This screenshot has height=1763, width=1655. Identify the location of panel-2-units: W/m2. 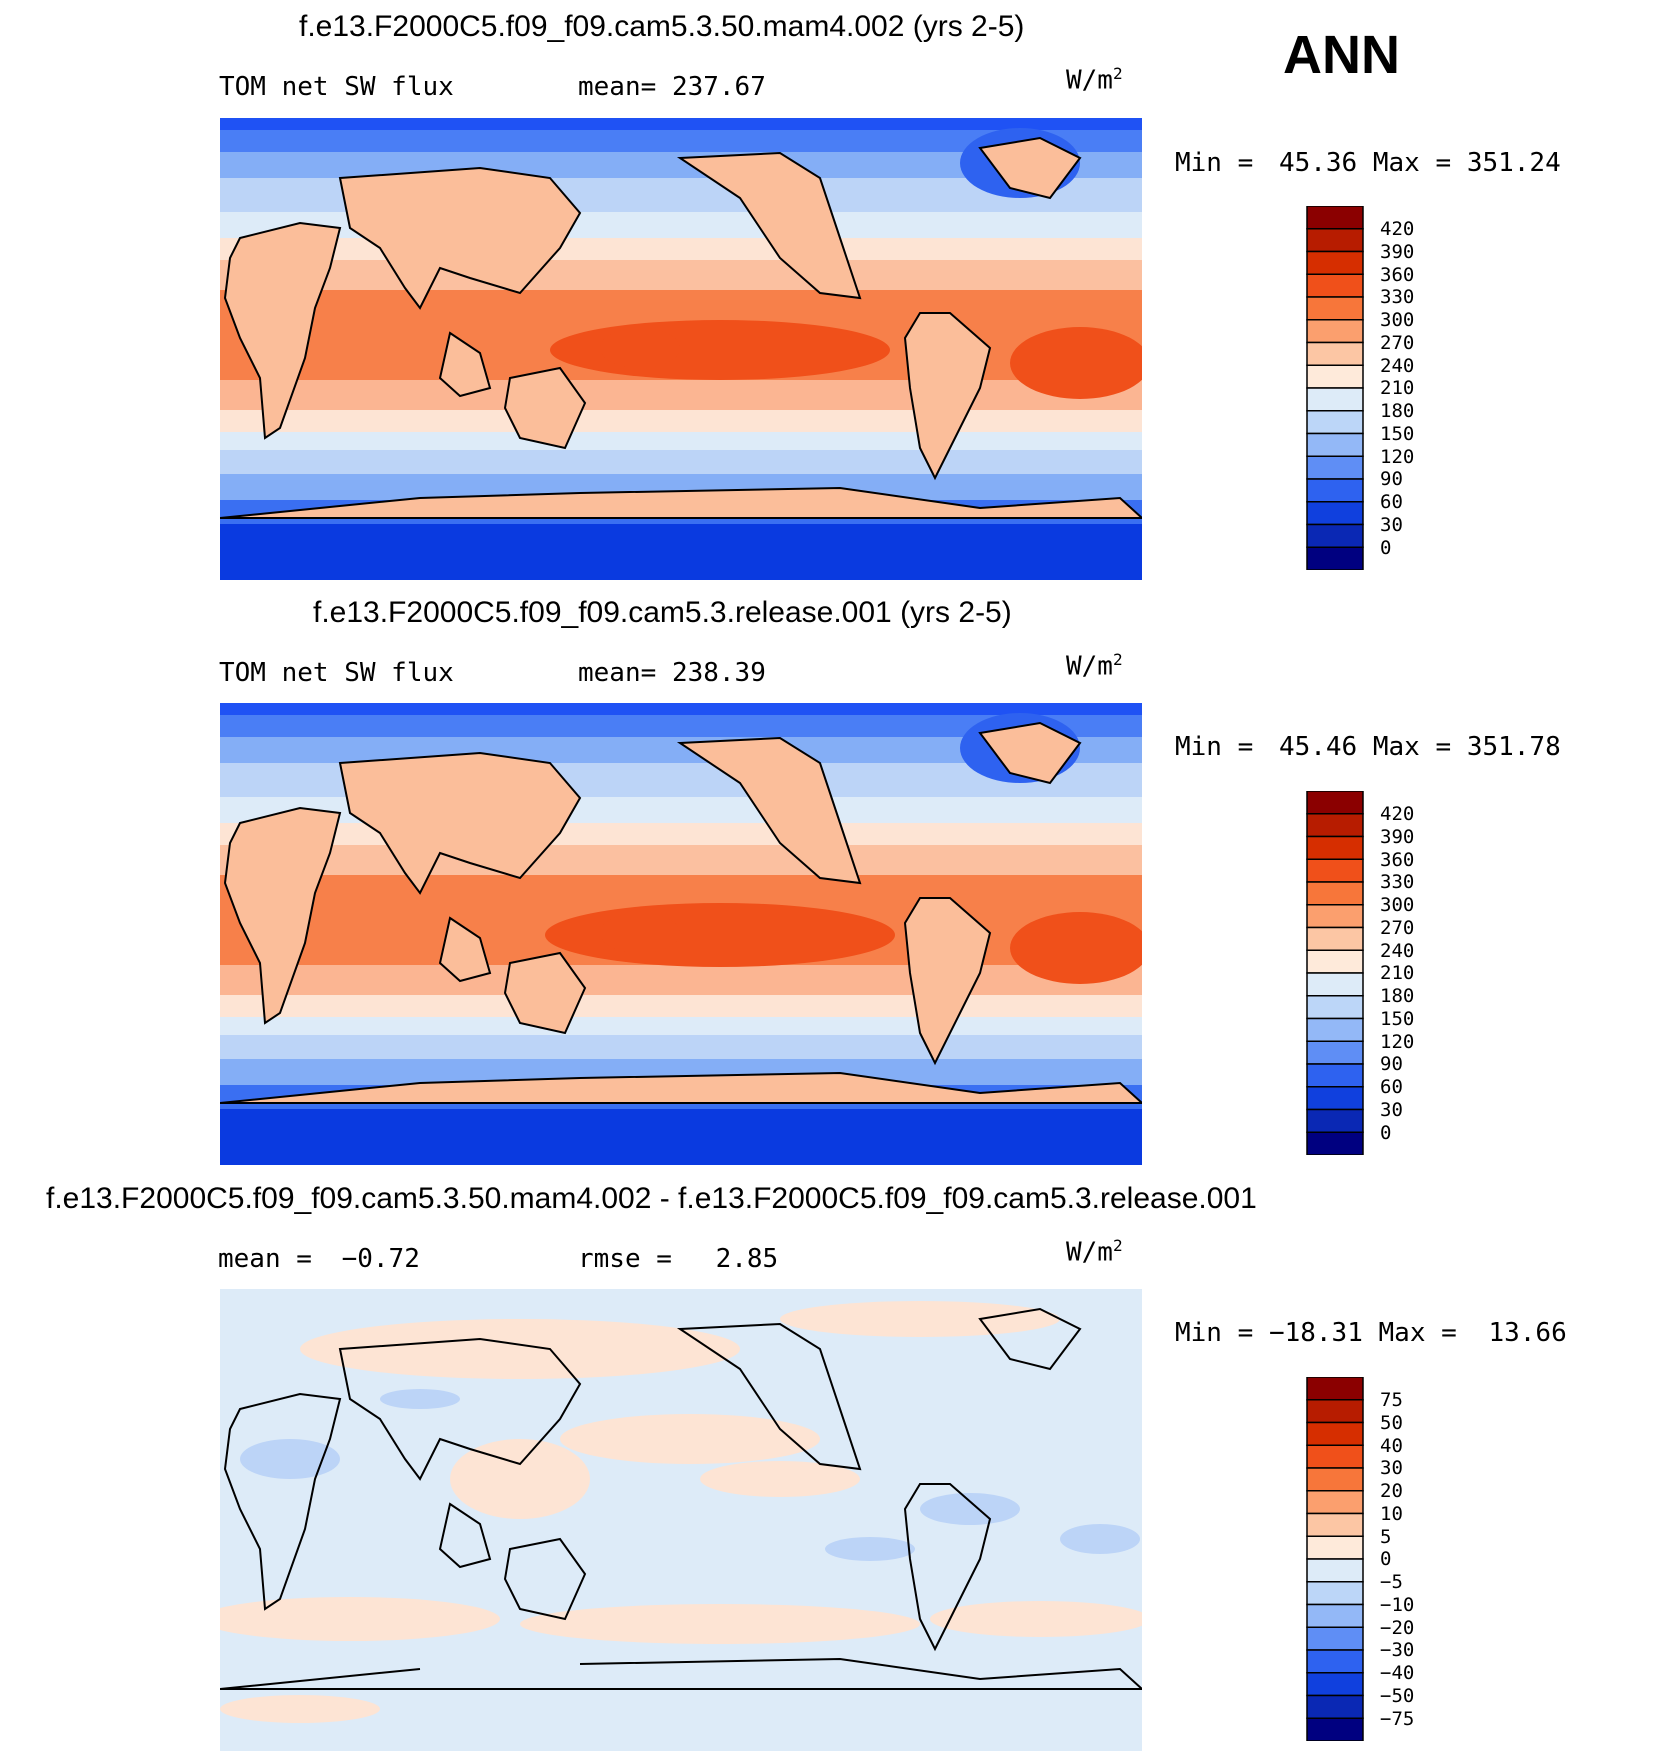
(1094, 666).